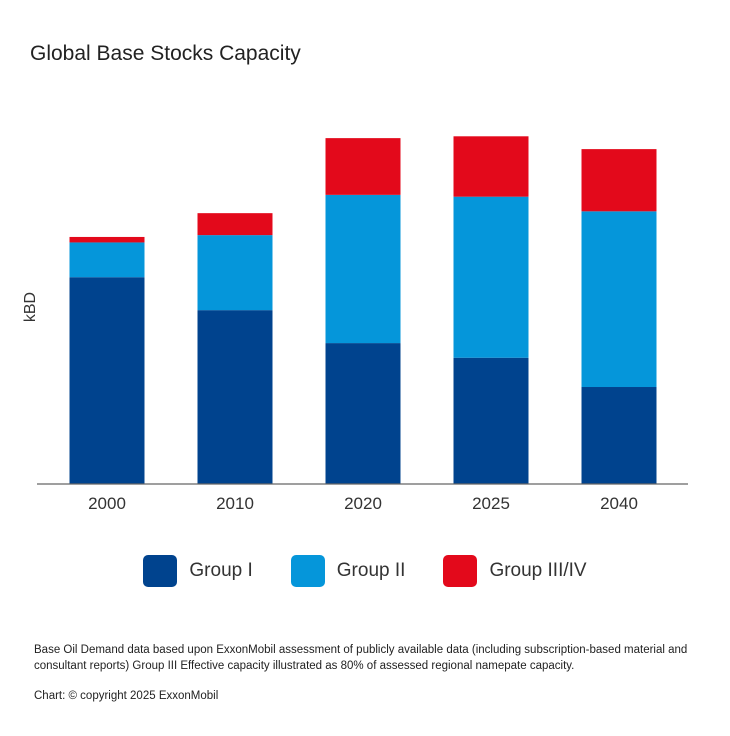 This screenshot has height=736, width=730. Describe the element at coordinates (491, 277) in the screenshot. I see `bar-2025-group-ii` at that location.